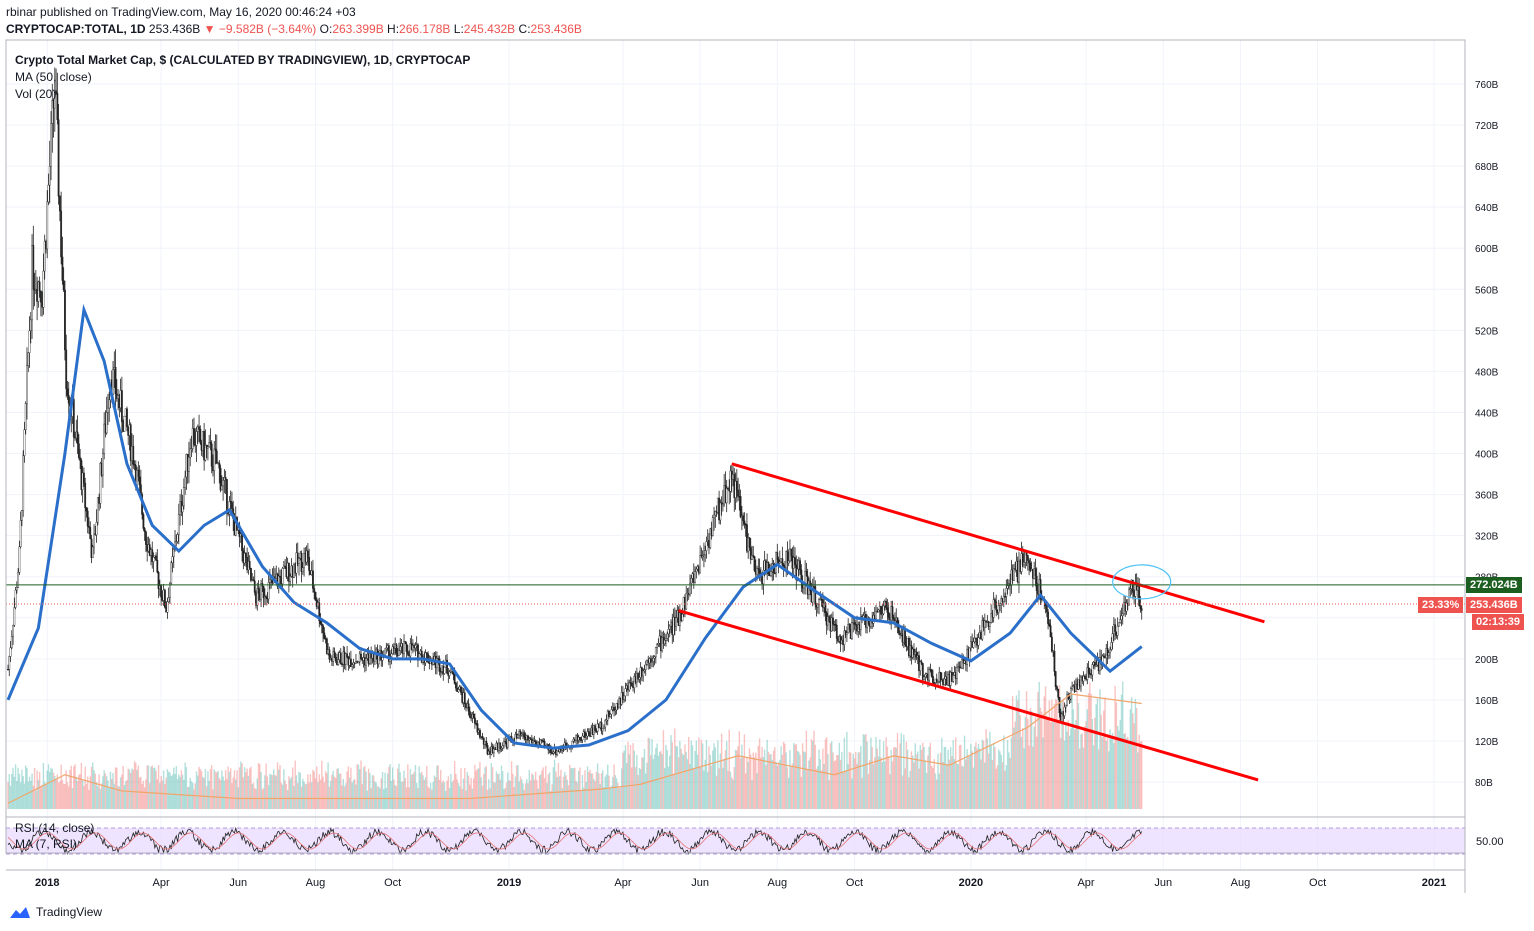 The height and width of the screenshot is (931, 1534). What do you see at coordinates (55, 912) in the screenshot?
I see `tradingview-logo: TradingView` at bounding box center [55, 912].